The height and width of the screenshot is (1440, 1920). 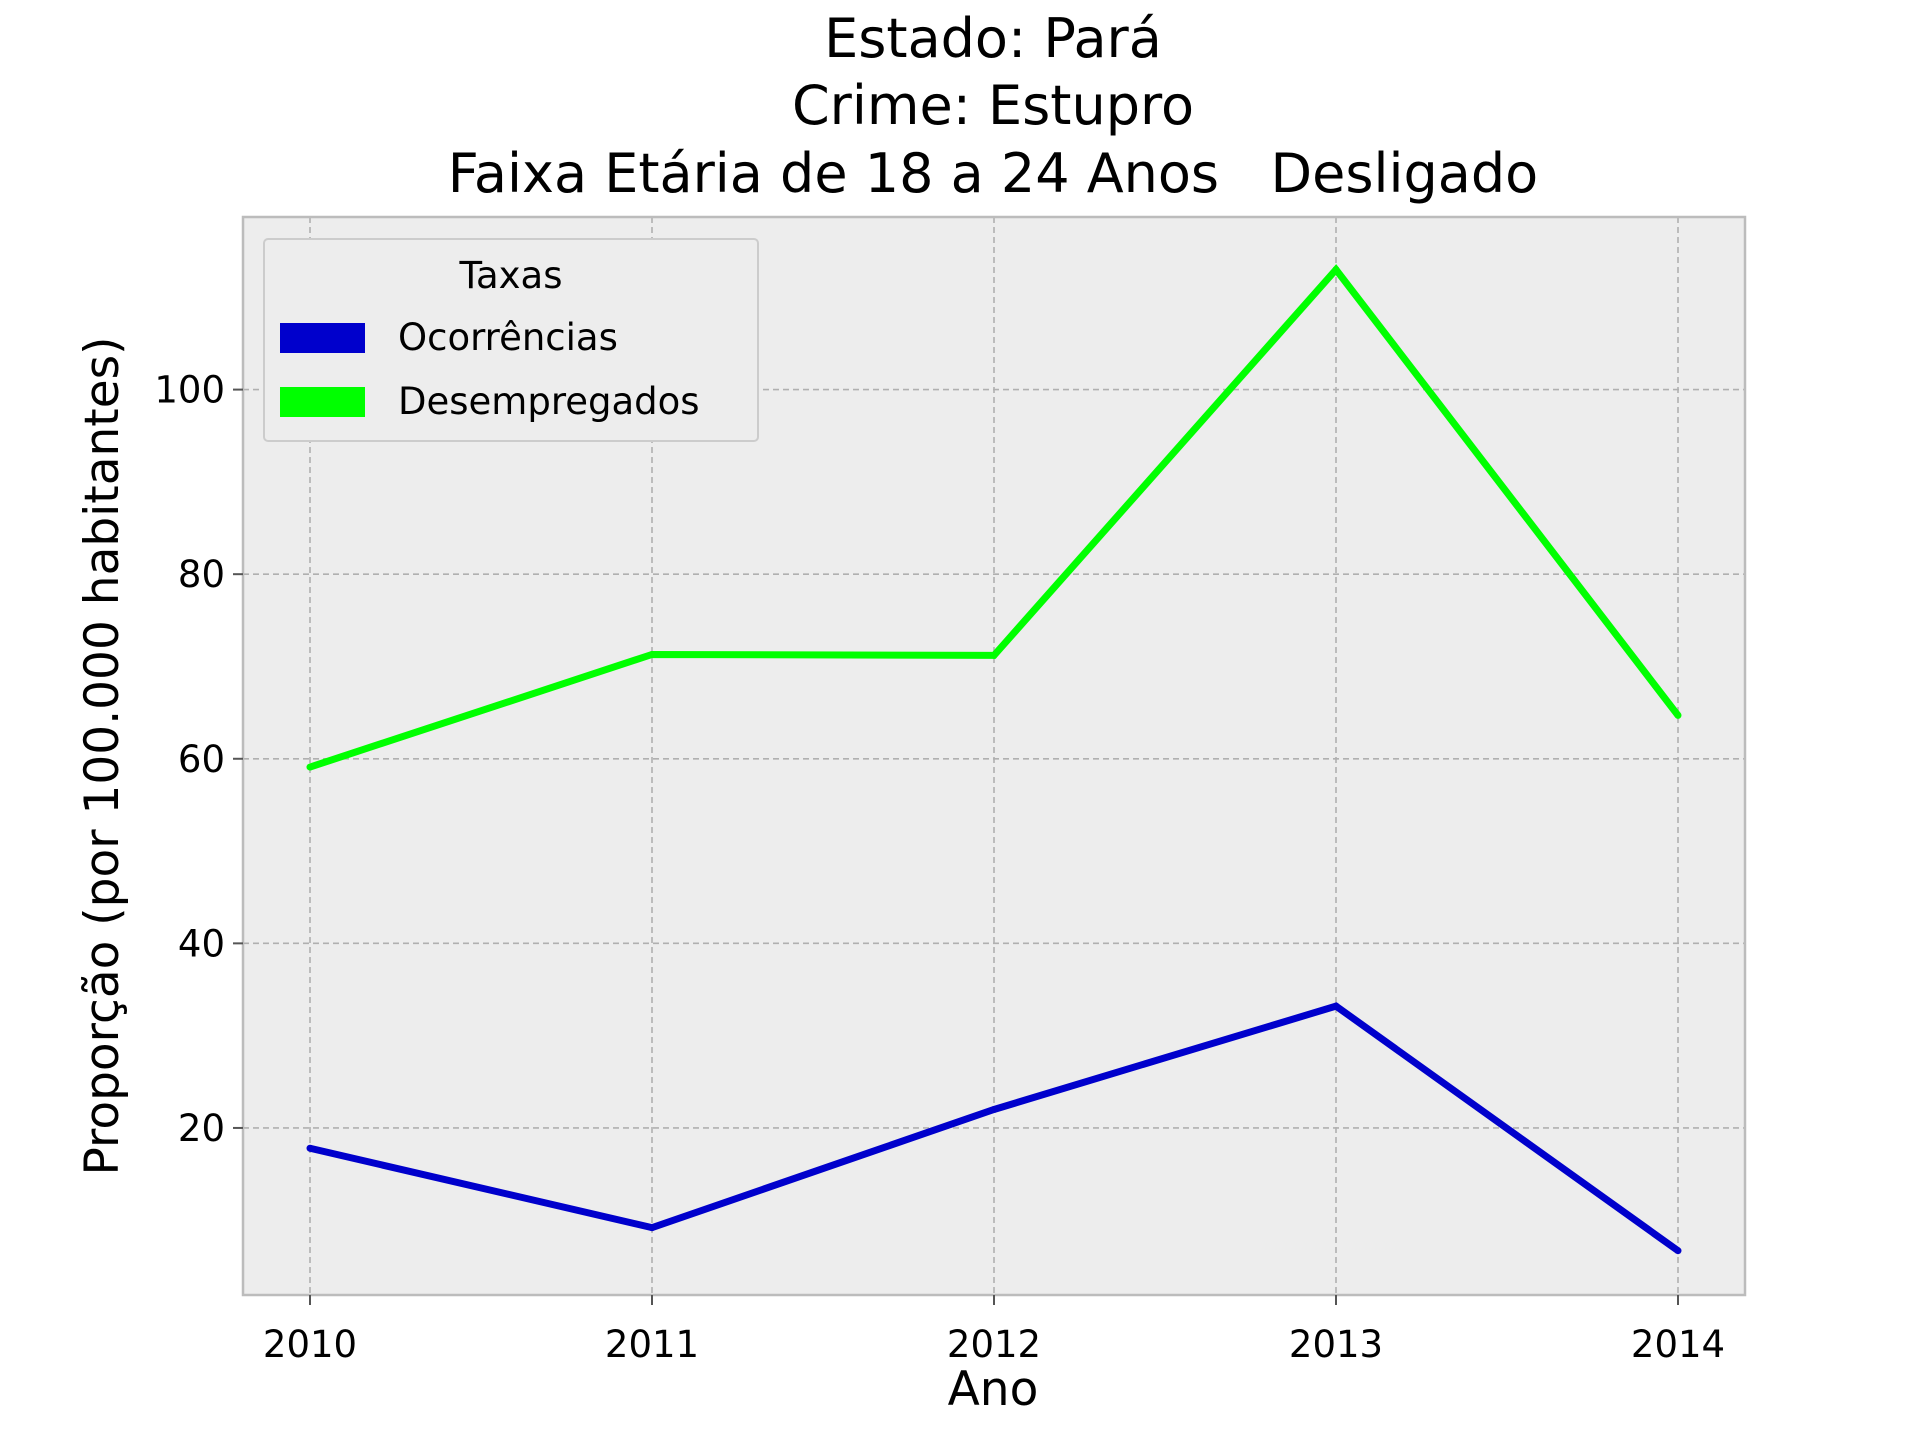 I want to click on title-line-2: Crime: Estupro, so click(x=993, y=105).